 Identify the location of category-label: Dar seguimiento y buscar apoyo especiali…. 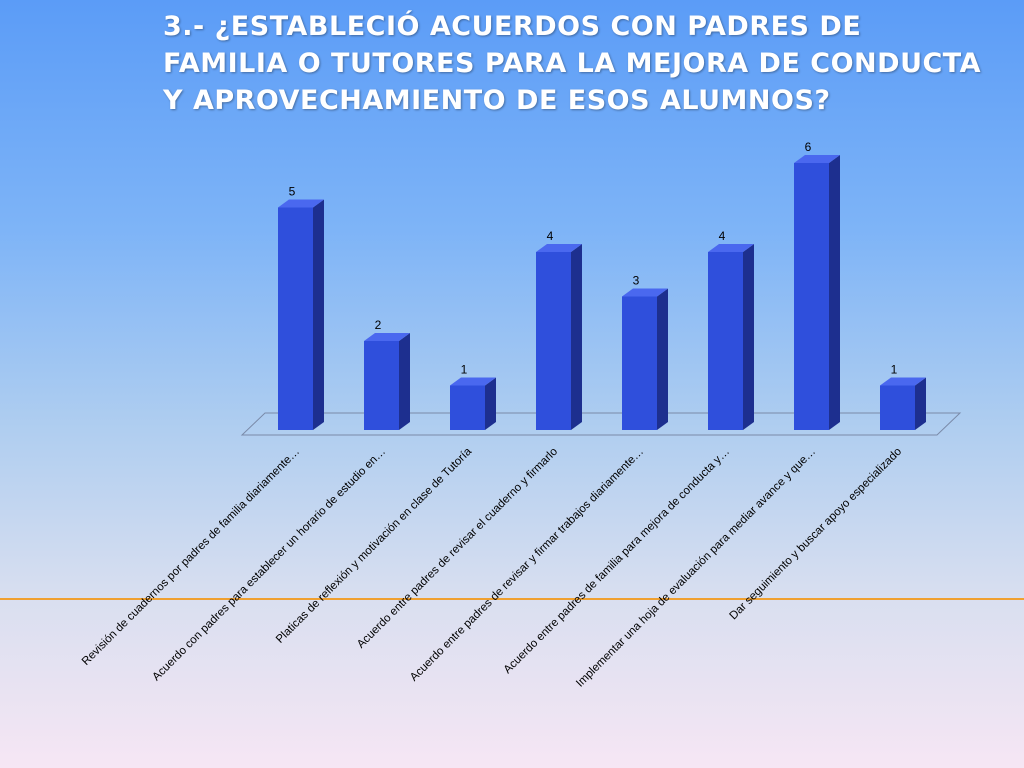
(815, 534).